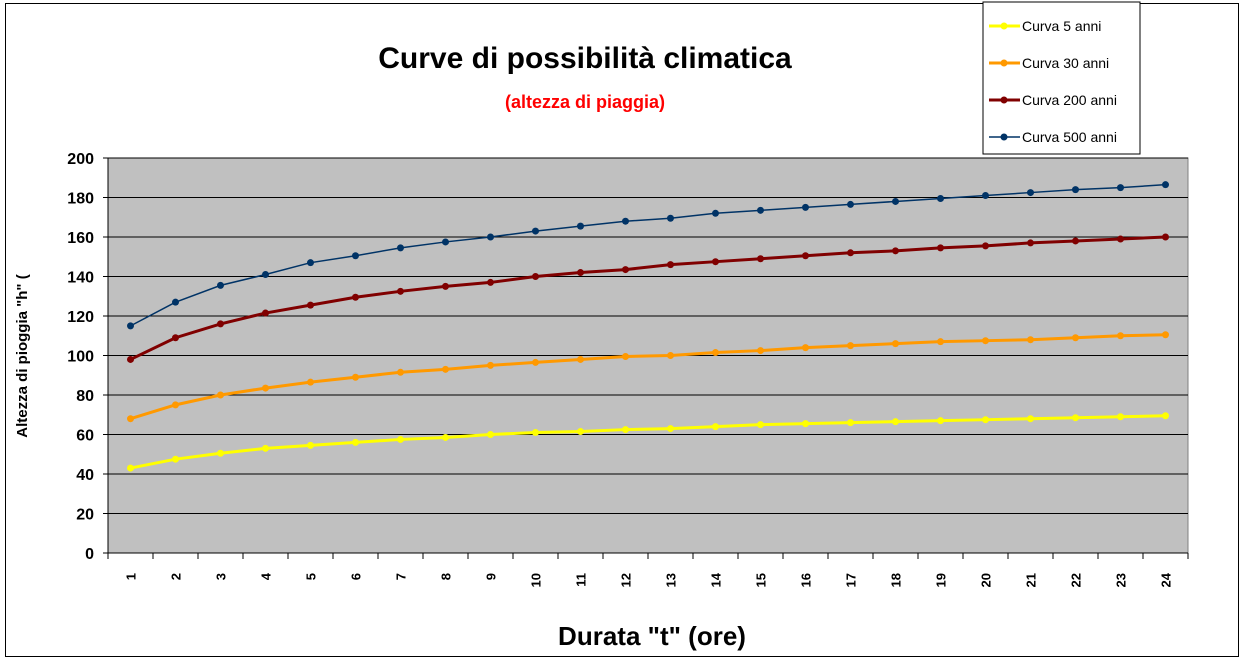 The width and height of the screenshot is (1244, 661). Describe the element at coordinates (131, 576) in the screenshot. I see `x-tick-label: 1` at that location.